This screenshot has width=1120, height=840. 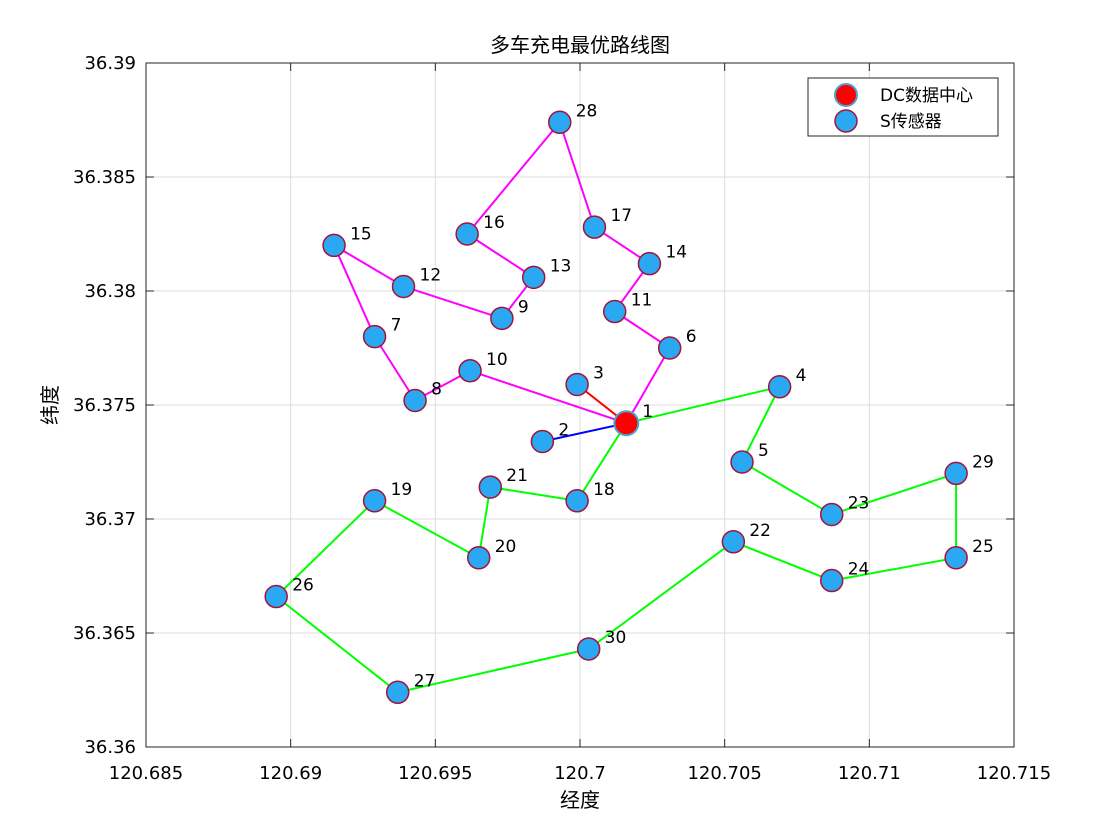 What do you see at coordinates (859, 503) in the screenshot?
I see `point-label: 23` at bounding box center [859, 503].